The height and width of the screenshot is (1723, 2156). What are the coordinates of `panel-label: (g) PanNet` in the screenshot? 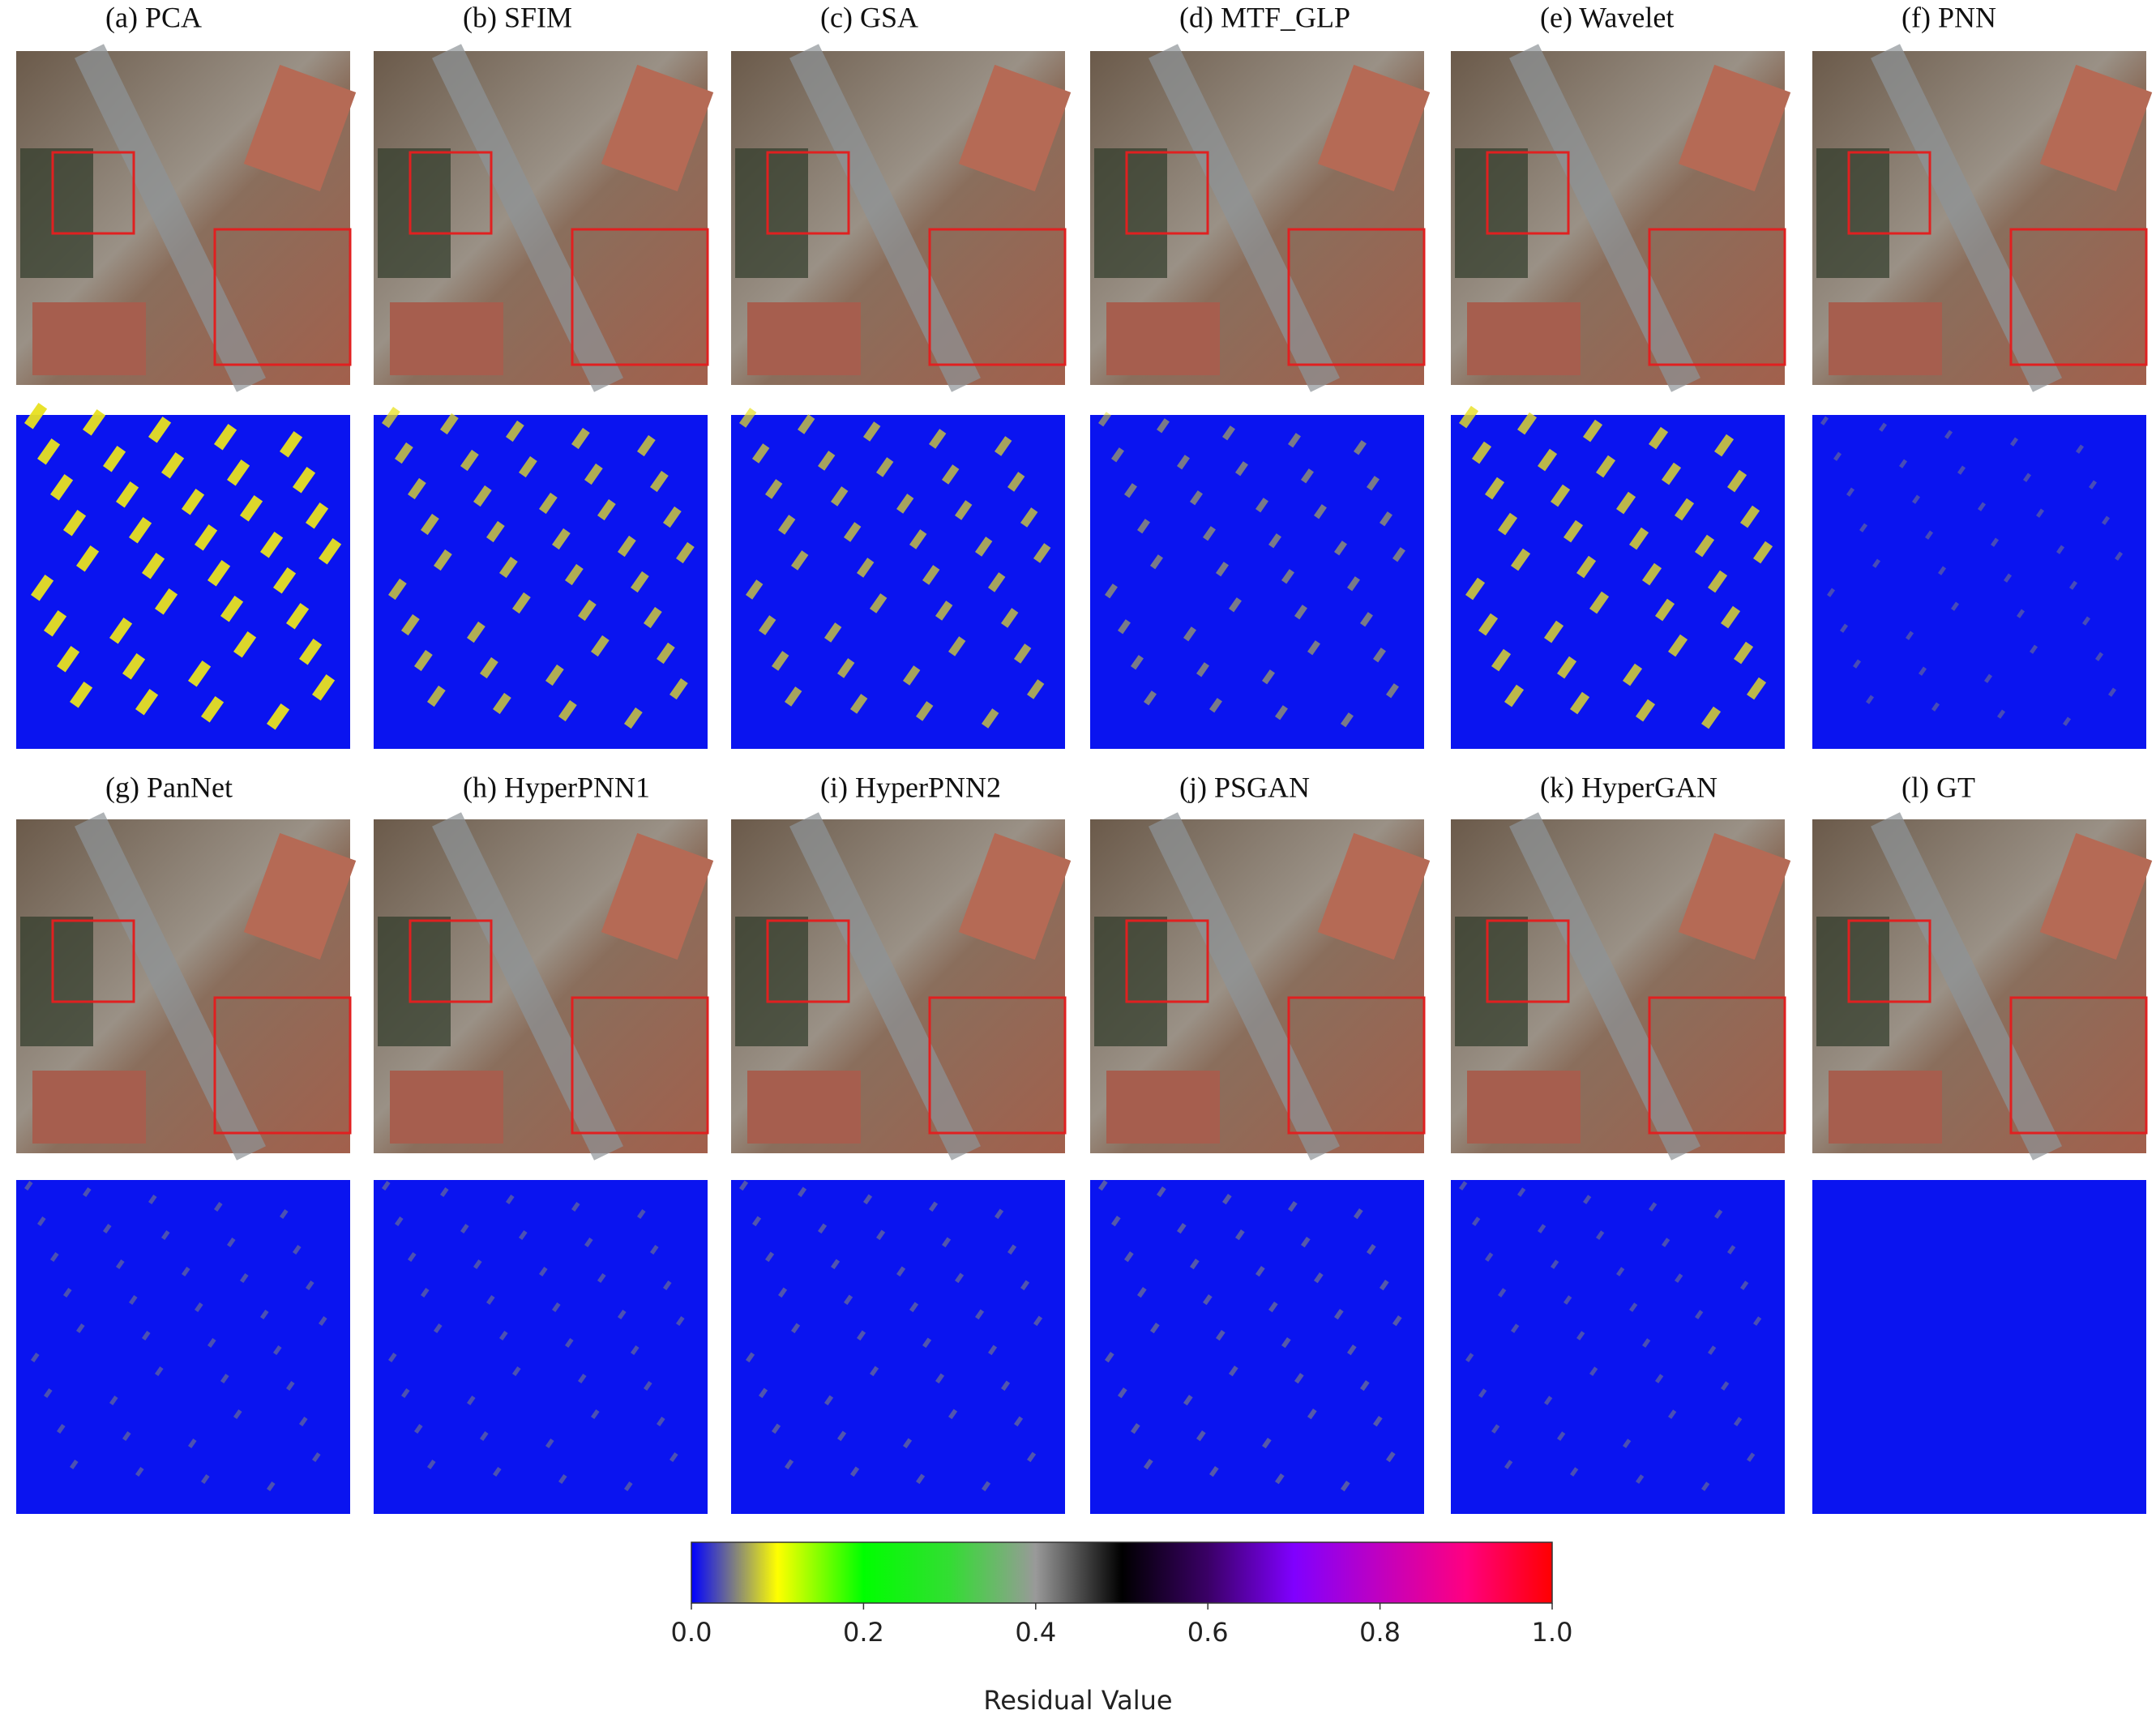 It's located at (169, 787).